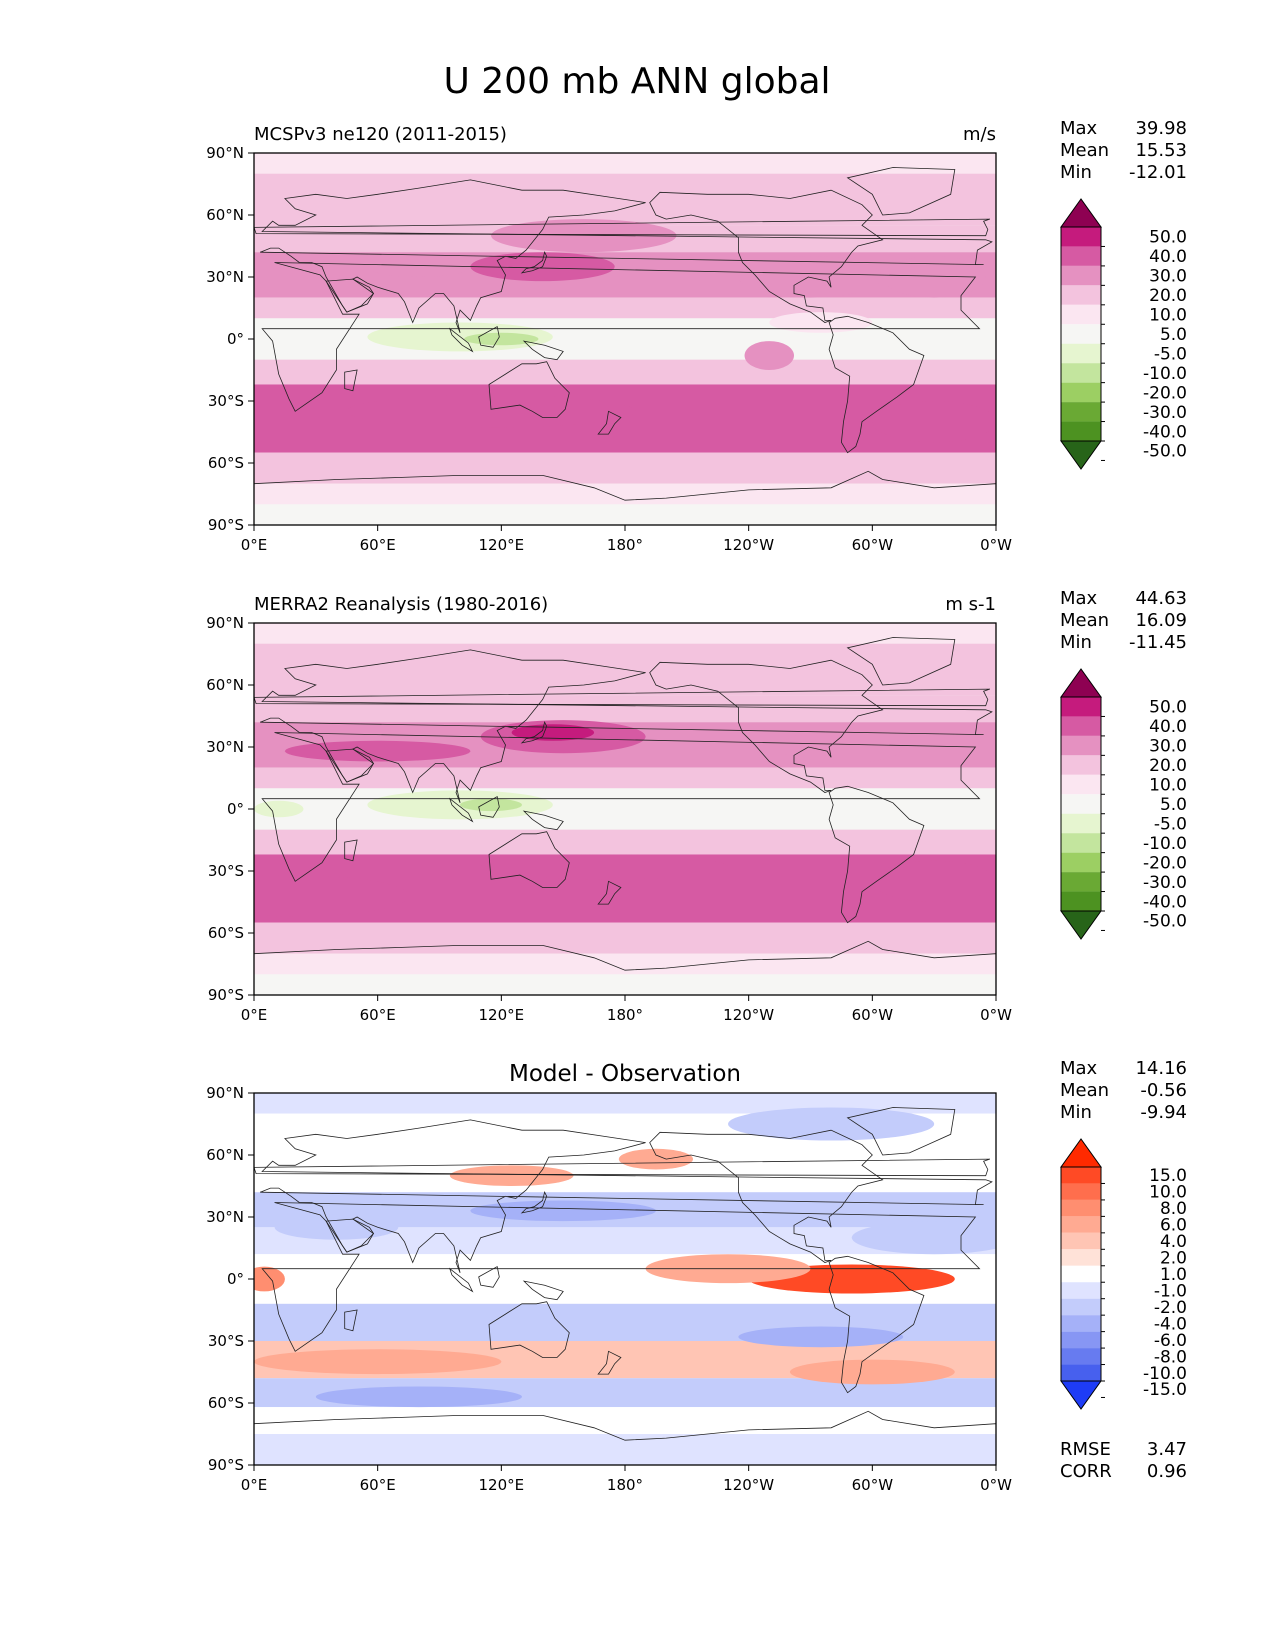 This screenshot has width=1275, height=1650. What do you see at coordinates (351, 850) in the screenshot?
I see `coastline-madagascar` at bounding box center [351, 850].